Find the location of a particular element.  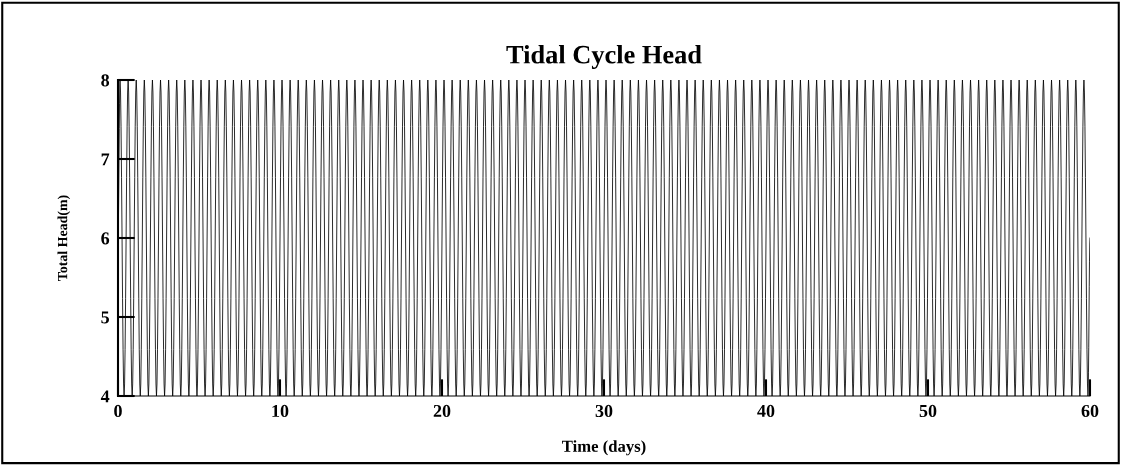

x-tick-label: 20 is located at coordinates (442, 411).